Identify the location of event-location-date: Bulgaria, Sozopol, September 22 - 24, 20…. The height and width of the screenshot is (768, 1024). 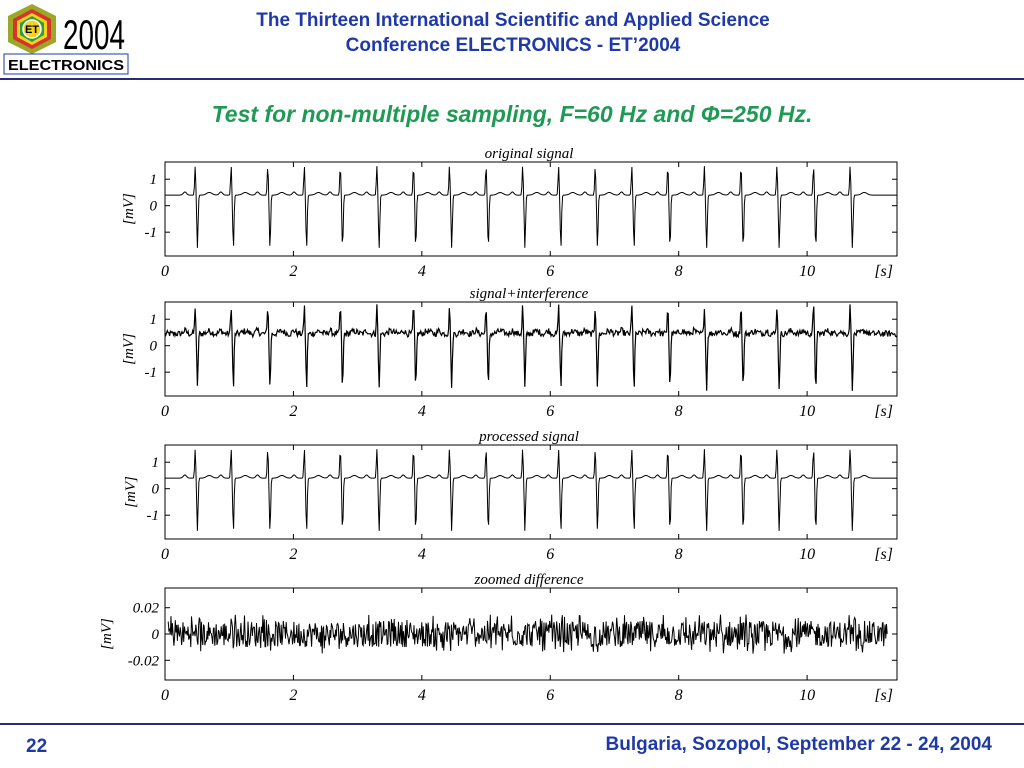
(798, 744).